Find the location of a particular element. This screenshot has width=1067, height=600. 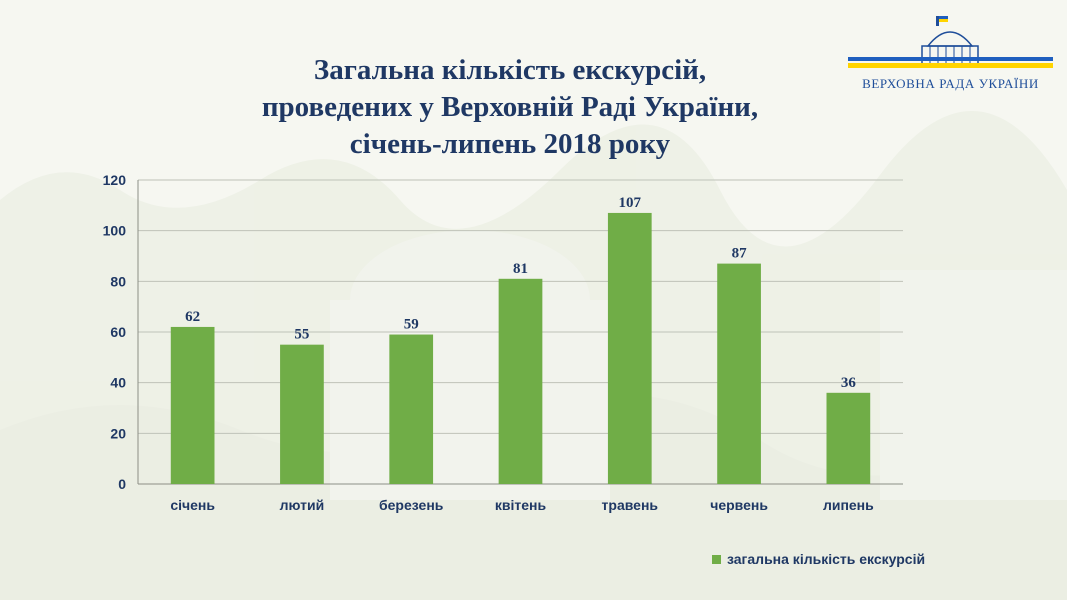

y-tick-label: 100 is located at coordinates (115, 231).